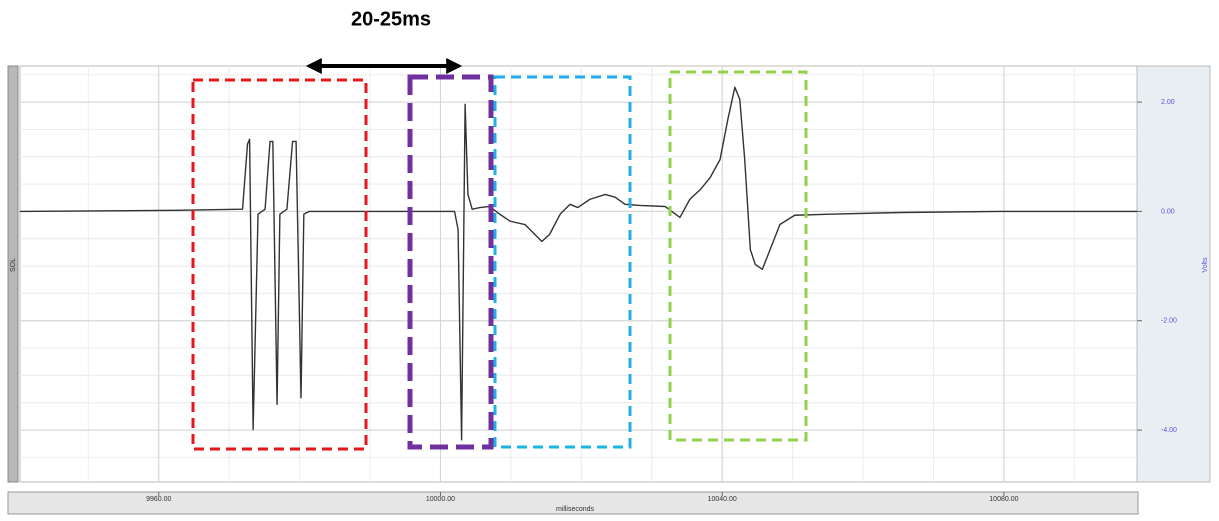 The height and width of the screenshot is (521, 1219). I want to click on x-axis-bar, so click(573, 503).